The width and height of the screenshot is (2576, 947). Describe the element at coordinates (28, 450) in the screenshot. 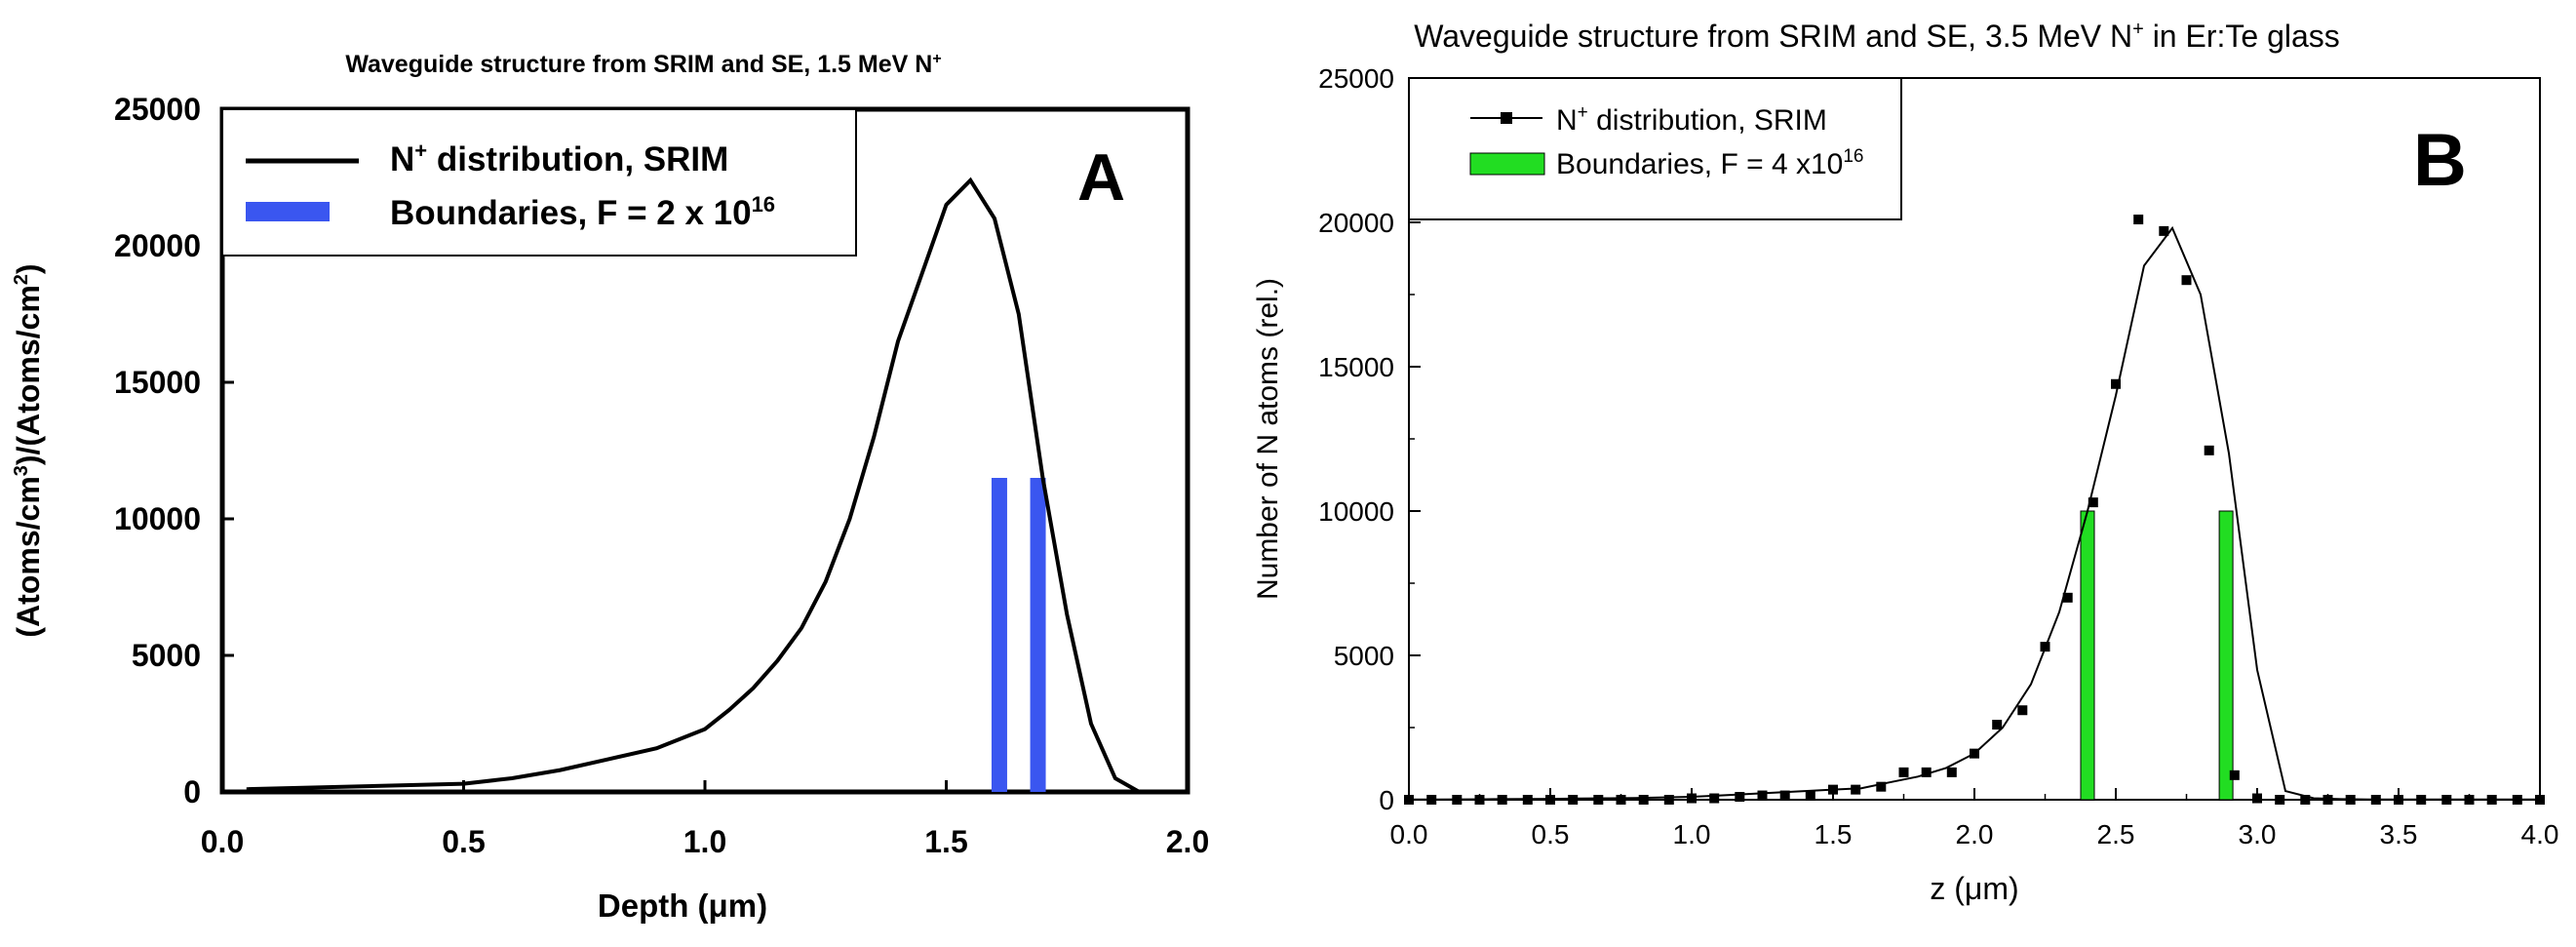

I see `panel-a-y-axis-title: (Atoms/cm3)/(Atoms/cm2)` at that location.